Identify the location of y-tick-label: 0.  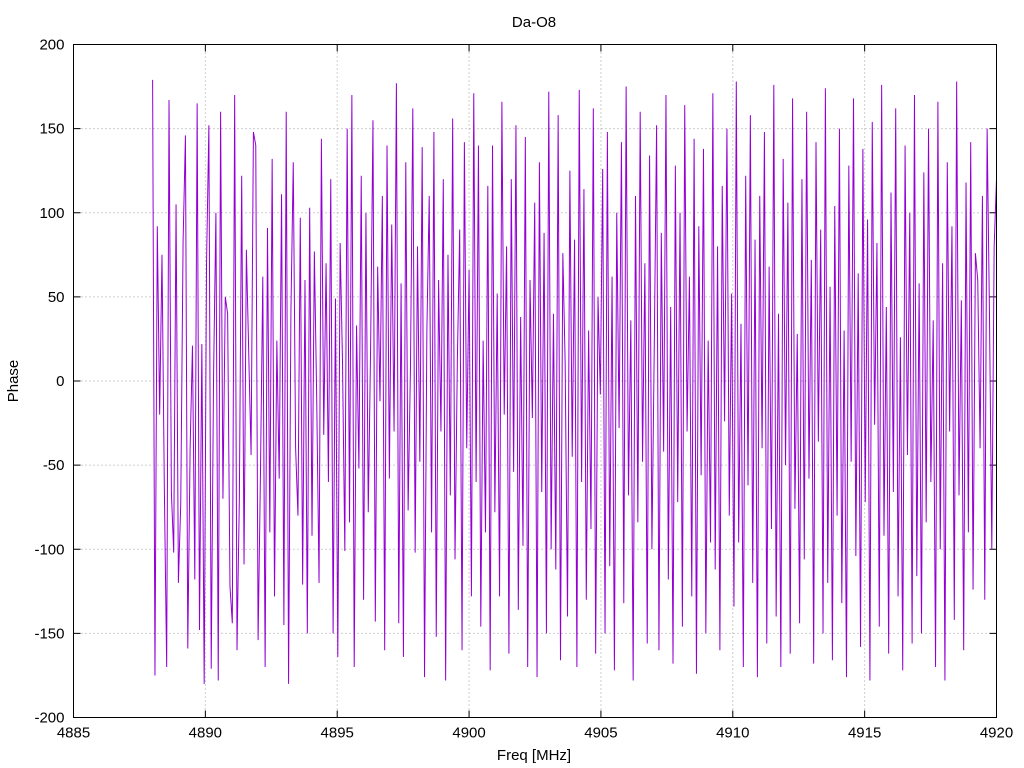
(60, 381).